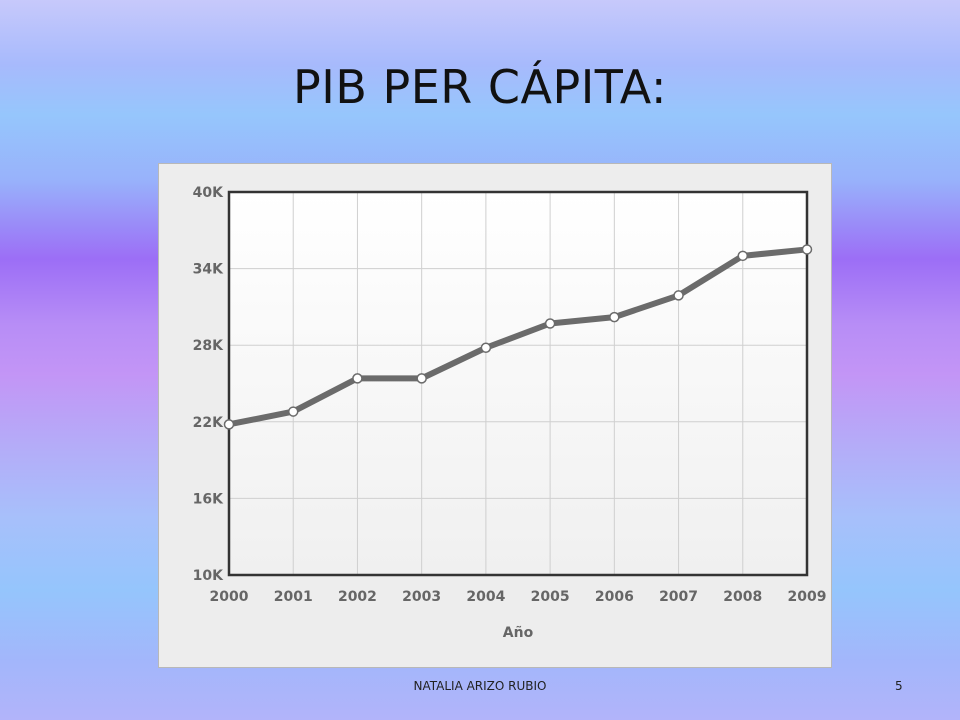  Describe the element at coordinates (678, 597) in the screenshot. I see `x-tick-label: 2007` at that location.